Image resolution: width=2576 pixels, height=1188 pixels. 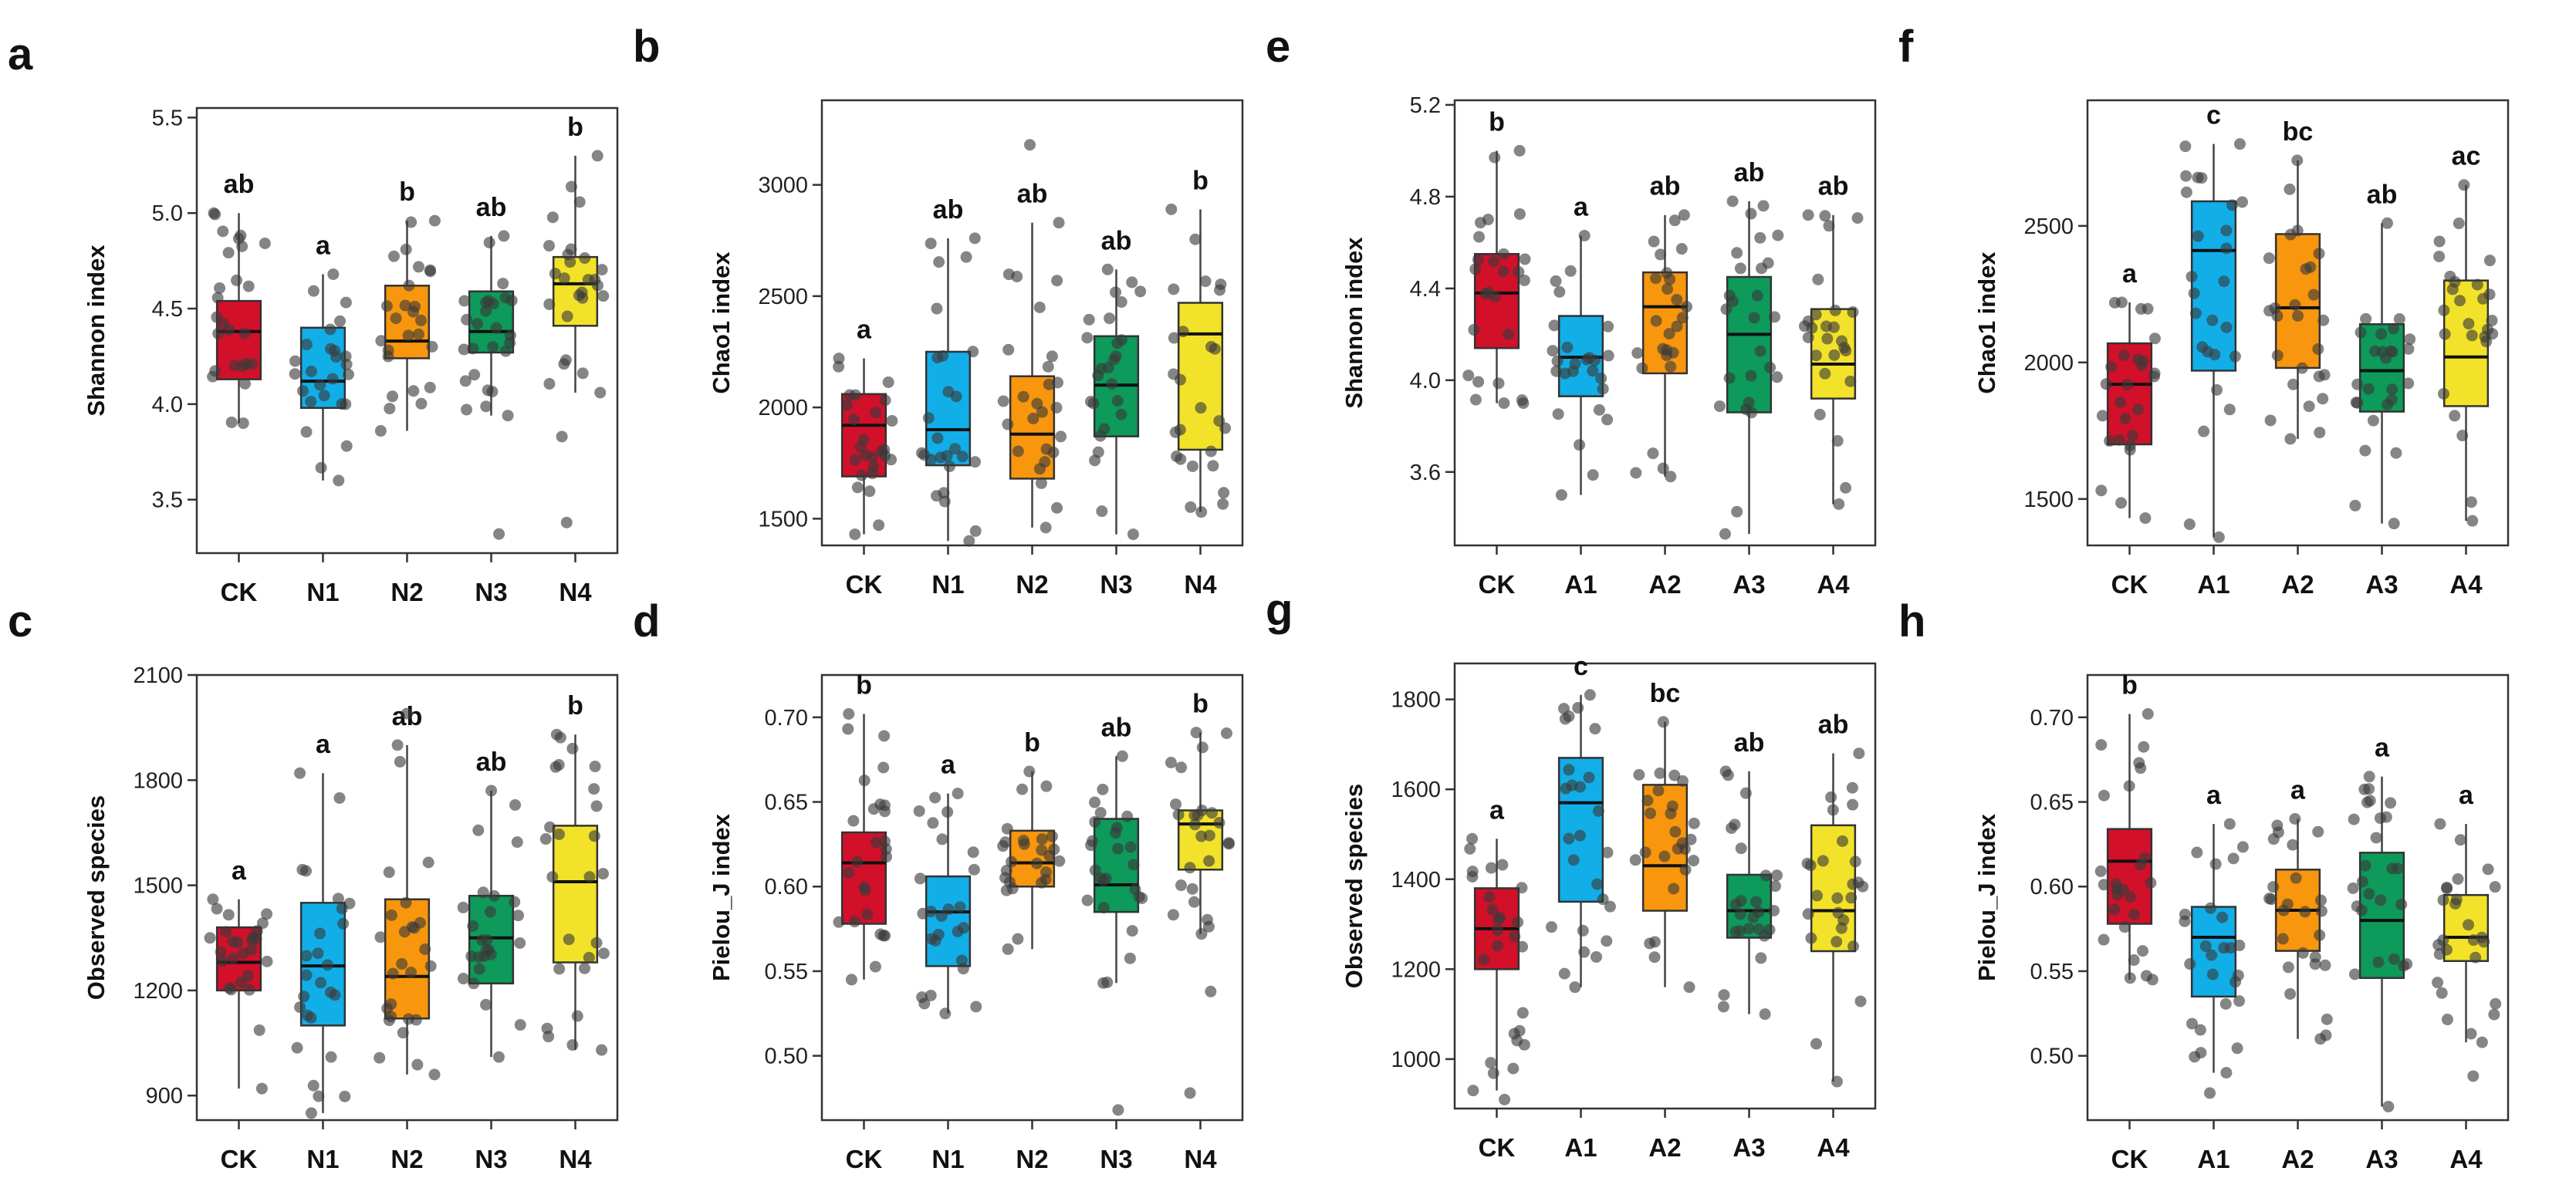 I want to click on y-tick-label: 3000, so click(x=783, y=186).